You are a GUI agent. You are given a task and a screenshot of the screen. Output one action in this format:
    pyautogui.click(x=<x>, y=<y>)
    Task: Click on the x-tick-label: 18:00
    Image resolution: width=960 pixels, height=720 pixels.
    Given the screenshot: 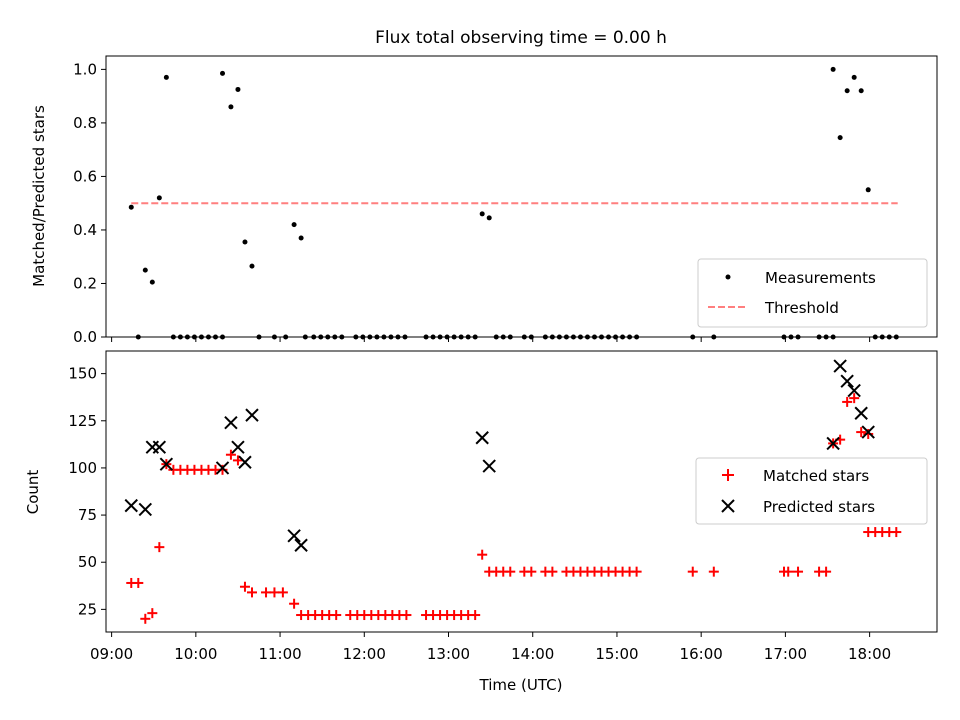 What is the action you would take?
    pyautogui.click(x=869, y=654)
    